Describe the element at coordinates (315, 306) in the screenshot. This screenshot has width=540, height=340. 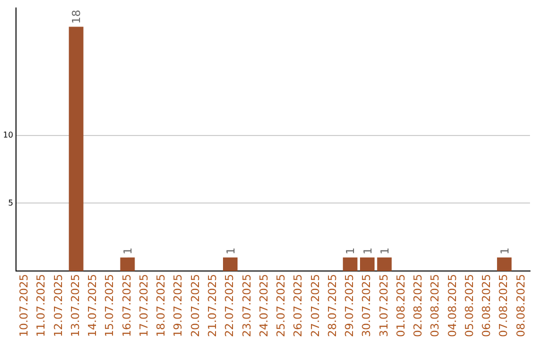
I see `x-tick-label: 27.07.2025` at that location.